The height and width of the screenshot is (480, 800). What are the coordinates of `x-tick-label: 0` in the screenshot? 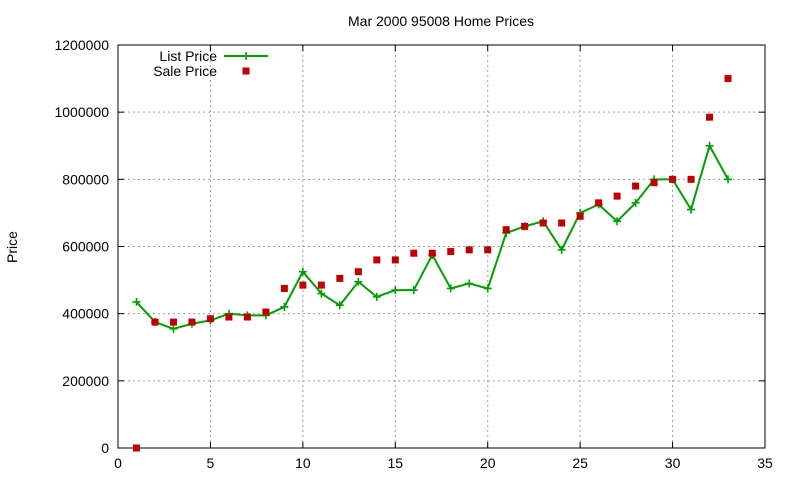 It's located at (118, 463).